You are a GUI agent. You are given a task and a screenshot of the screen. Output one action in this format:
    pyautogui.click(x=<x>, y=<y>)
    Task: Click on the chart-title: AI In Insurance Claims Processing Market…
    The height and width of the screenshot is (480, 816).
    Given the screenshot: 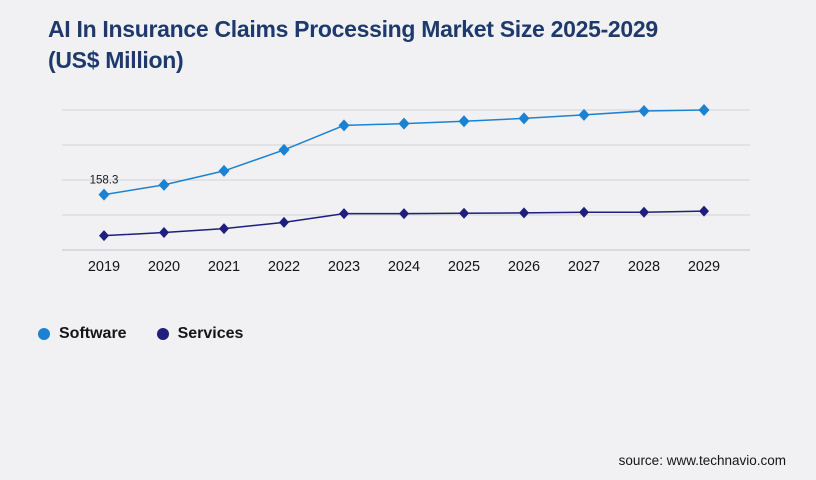 What is the action you would take?
    pyautogui.click(x=418, y=45)
    